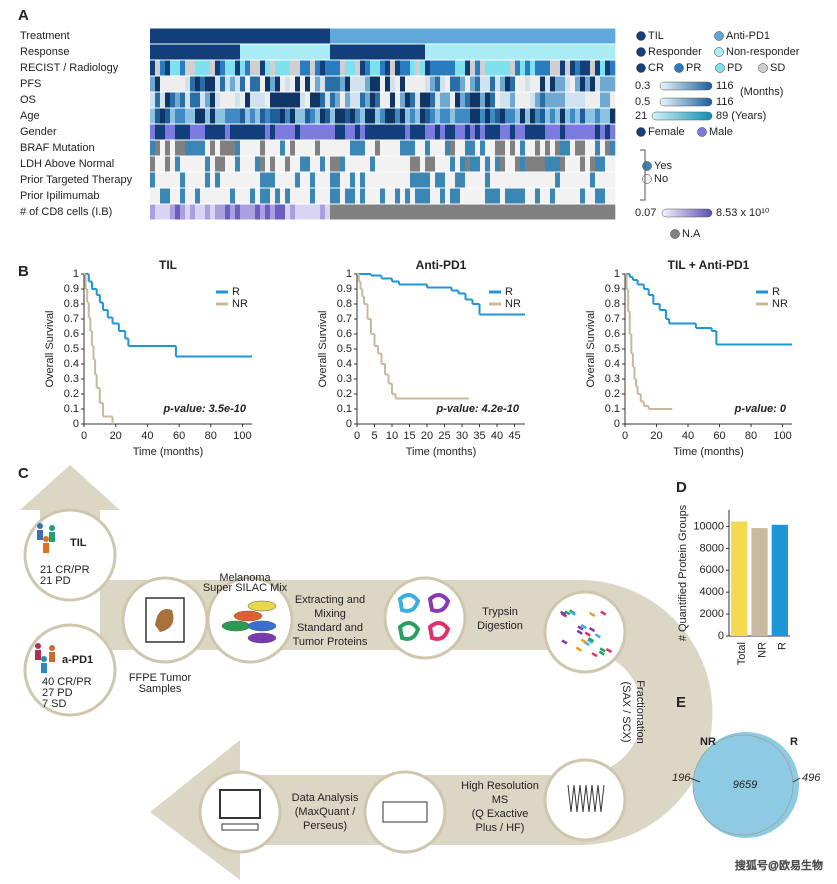 This screenshot has width=837, height=884. Describe the element at coordinates (602, 650) in the screenshot. I see `peptide` at that location.